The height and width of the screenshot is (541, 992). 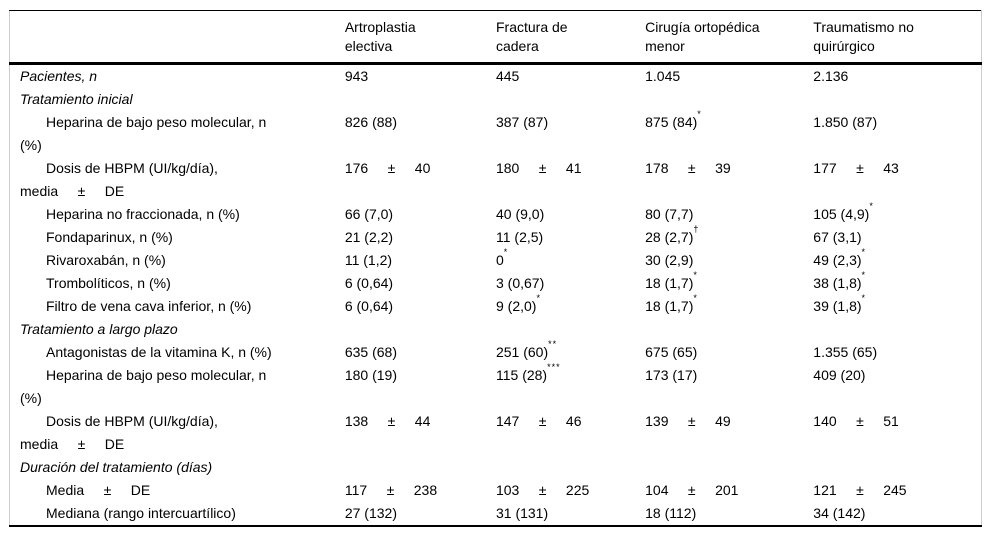 I want to click on cell-value: 0, so click(x=499, y=260).